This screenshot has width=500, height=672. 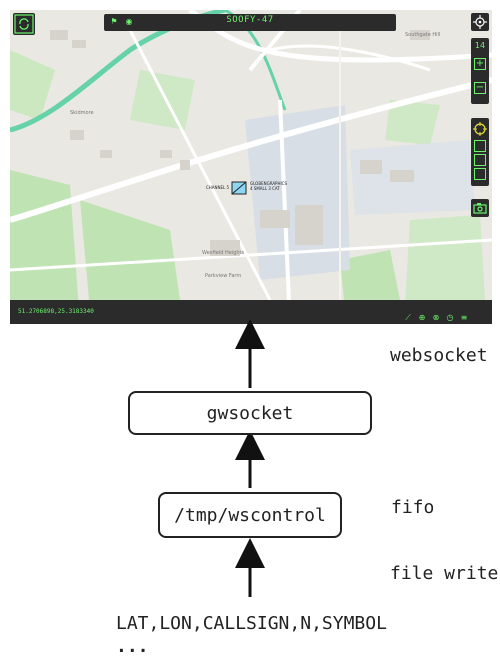 I want to click on clock-icon: ◷, so click(x=450, y=317).